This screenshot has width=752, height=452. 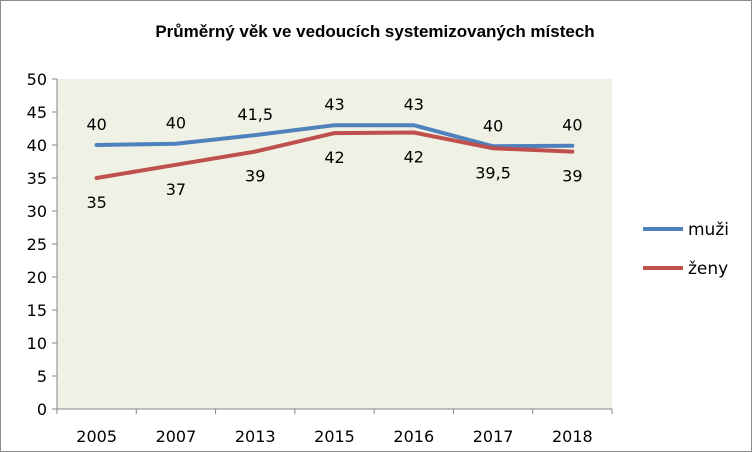 What do you see at coordinates (37, 79) in the screenshot?
I see `y-tick-label: 50` at bounding box center [37, 79].